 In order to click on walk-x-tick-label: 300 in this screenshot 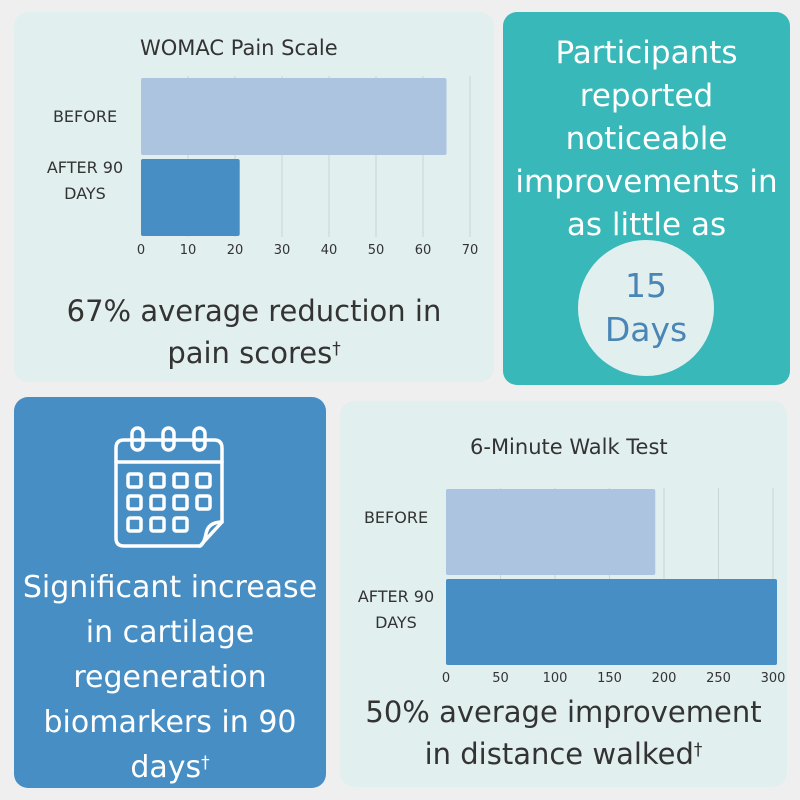, I will do `click(773, 678)`.